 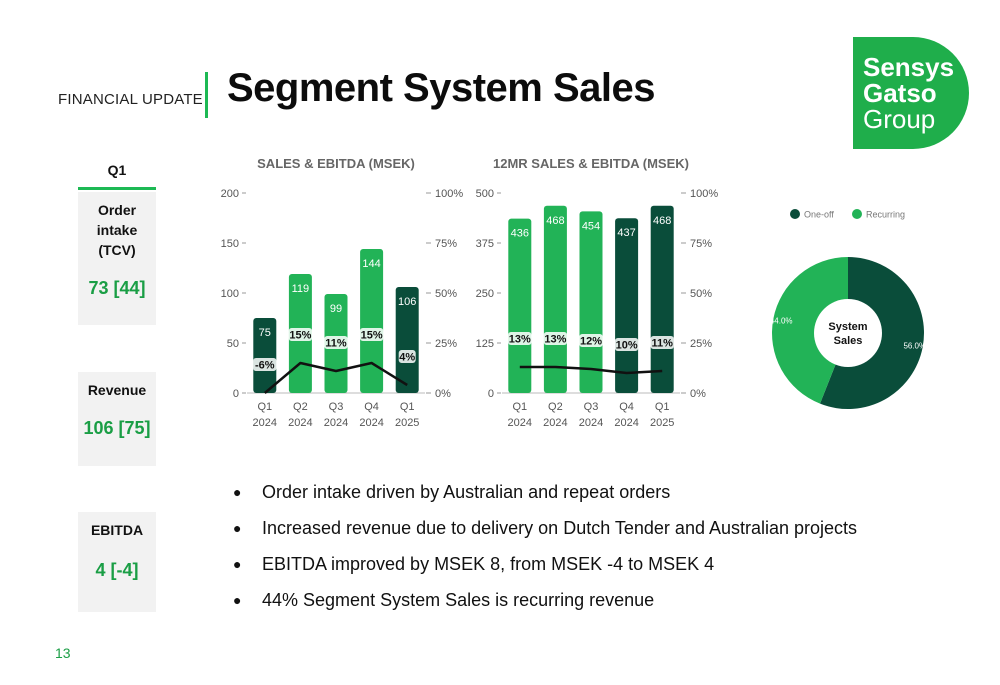 I want to click on y-tick-label: 500, so click(x=485, y=194).